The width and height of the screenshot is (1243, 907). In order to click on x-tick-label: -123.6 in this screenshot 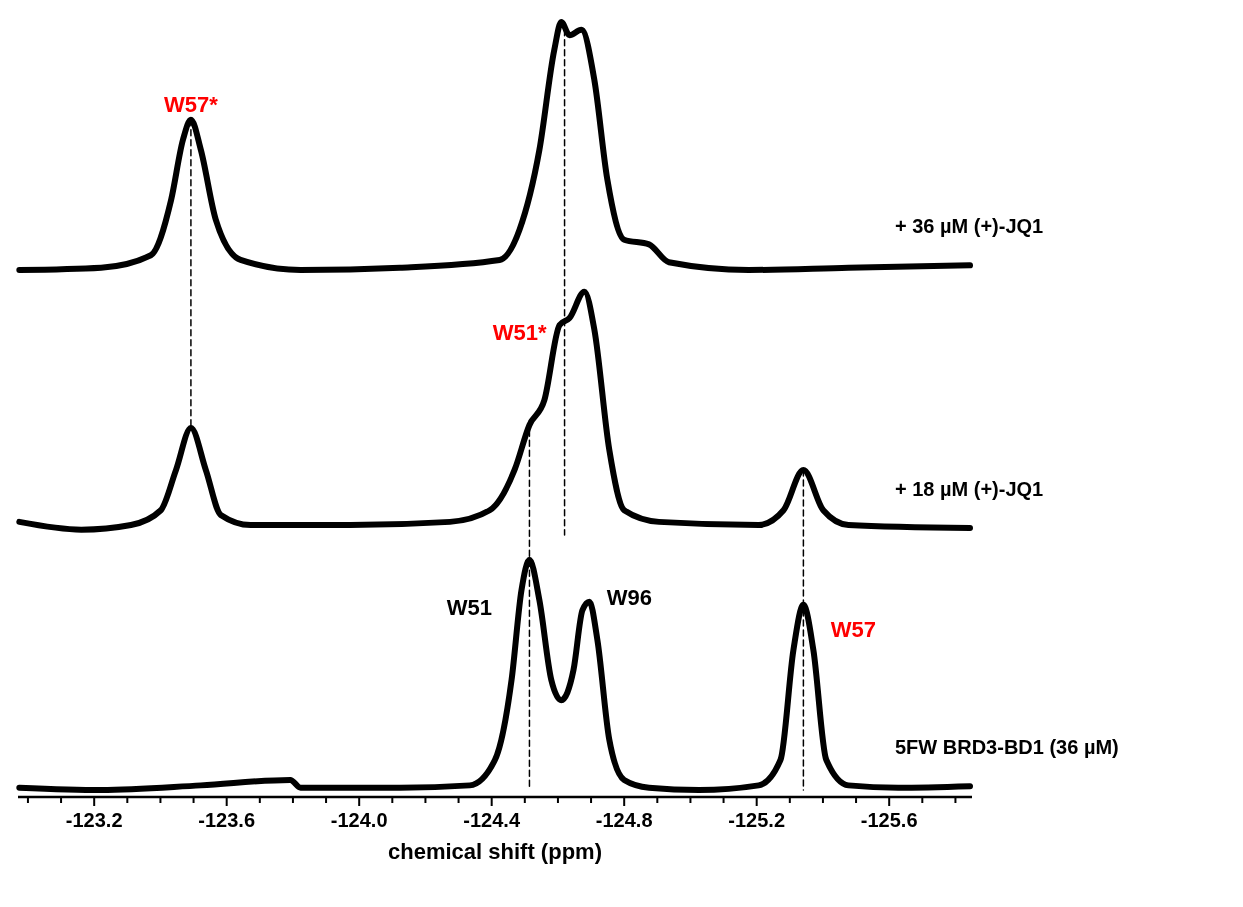, I will do `click(227, 820)`.